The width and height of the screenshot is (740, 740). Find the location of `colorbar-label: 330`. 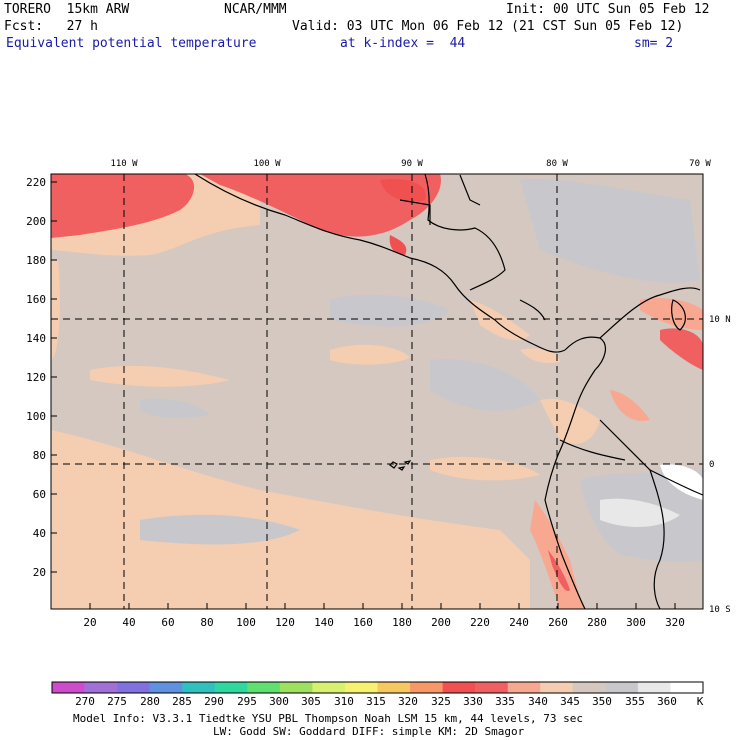

colorbar-label: 330 is located at coordinates (473, 701).